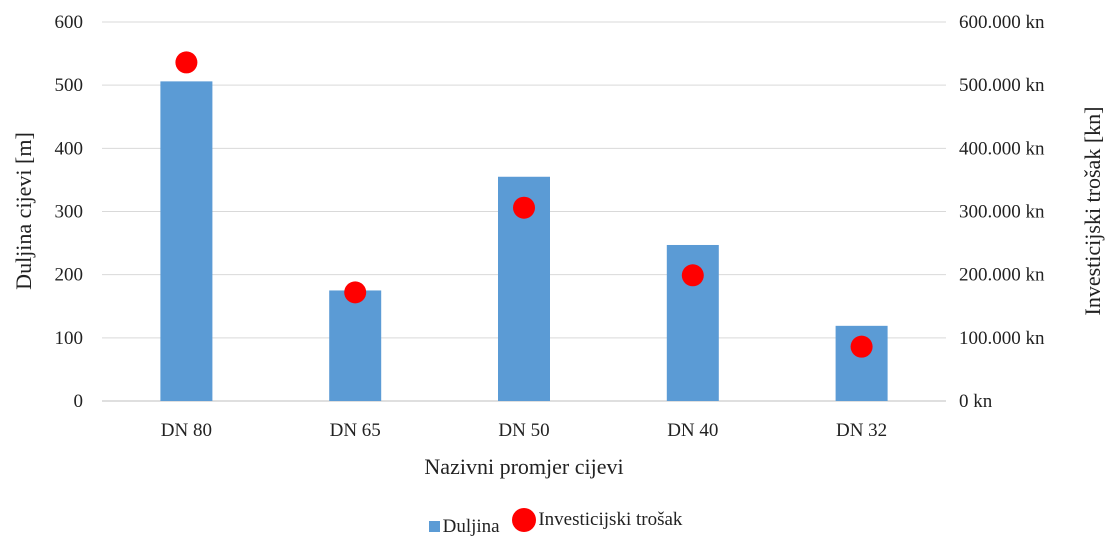 This screenshot has height=539, width=1111. I want to click on y-tick-label: 300, so click(69, 212).